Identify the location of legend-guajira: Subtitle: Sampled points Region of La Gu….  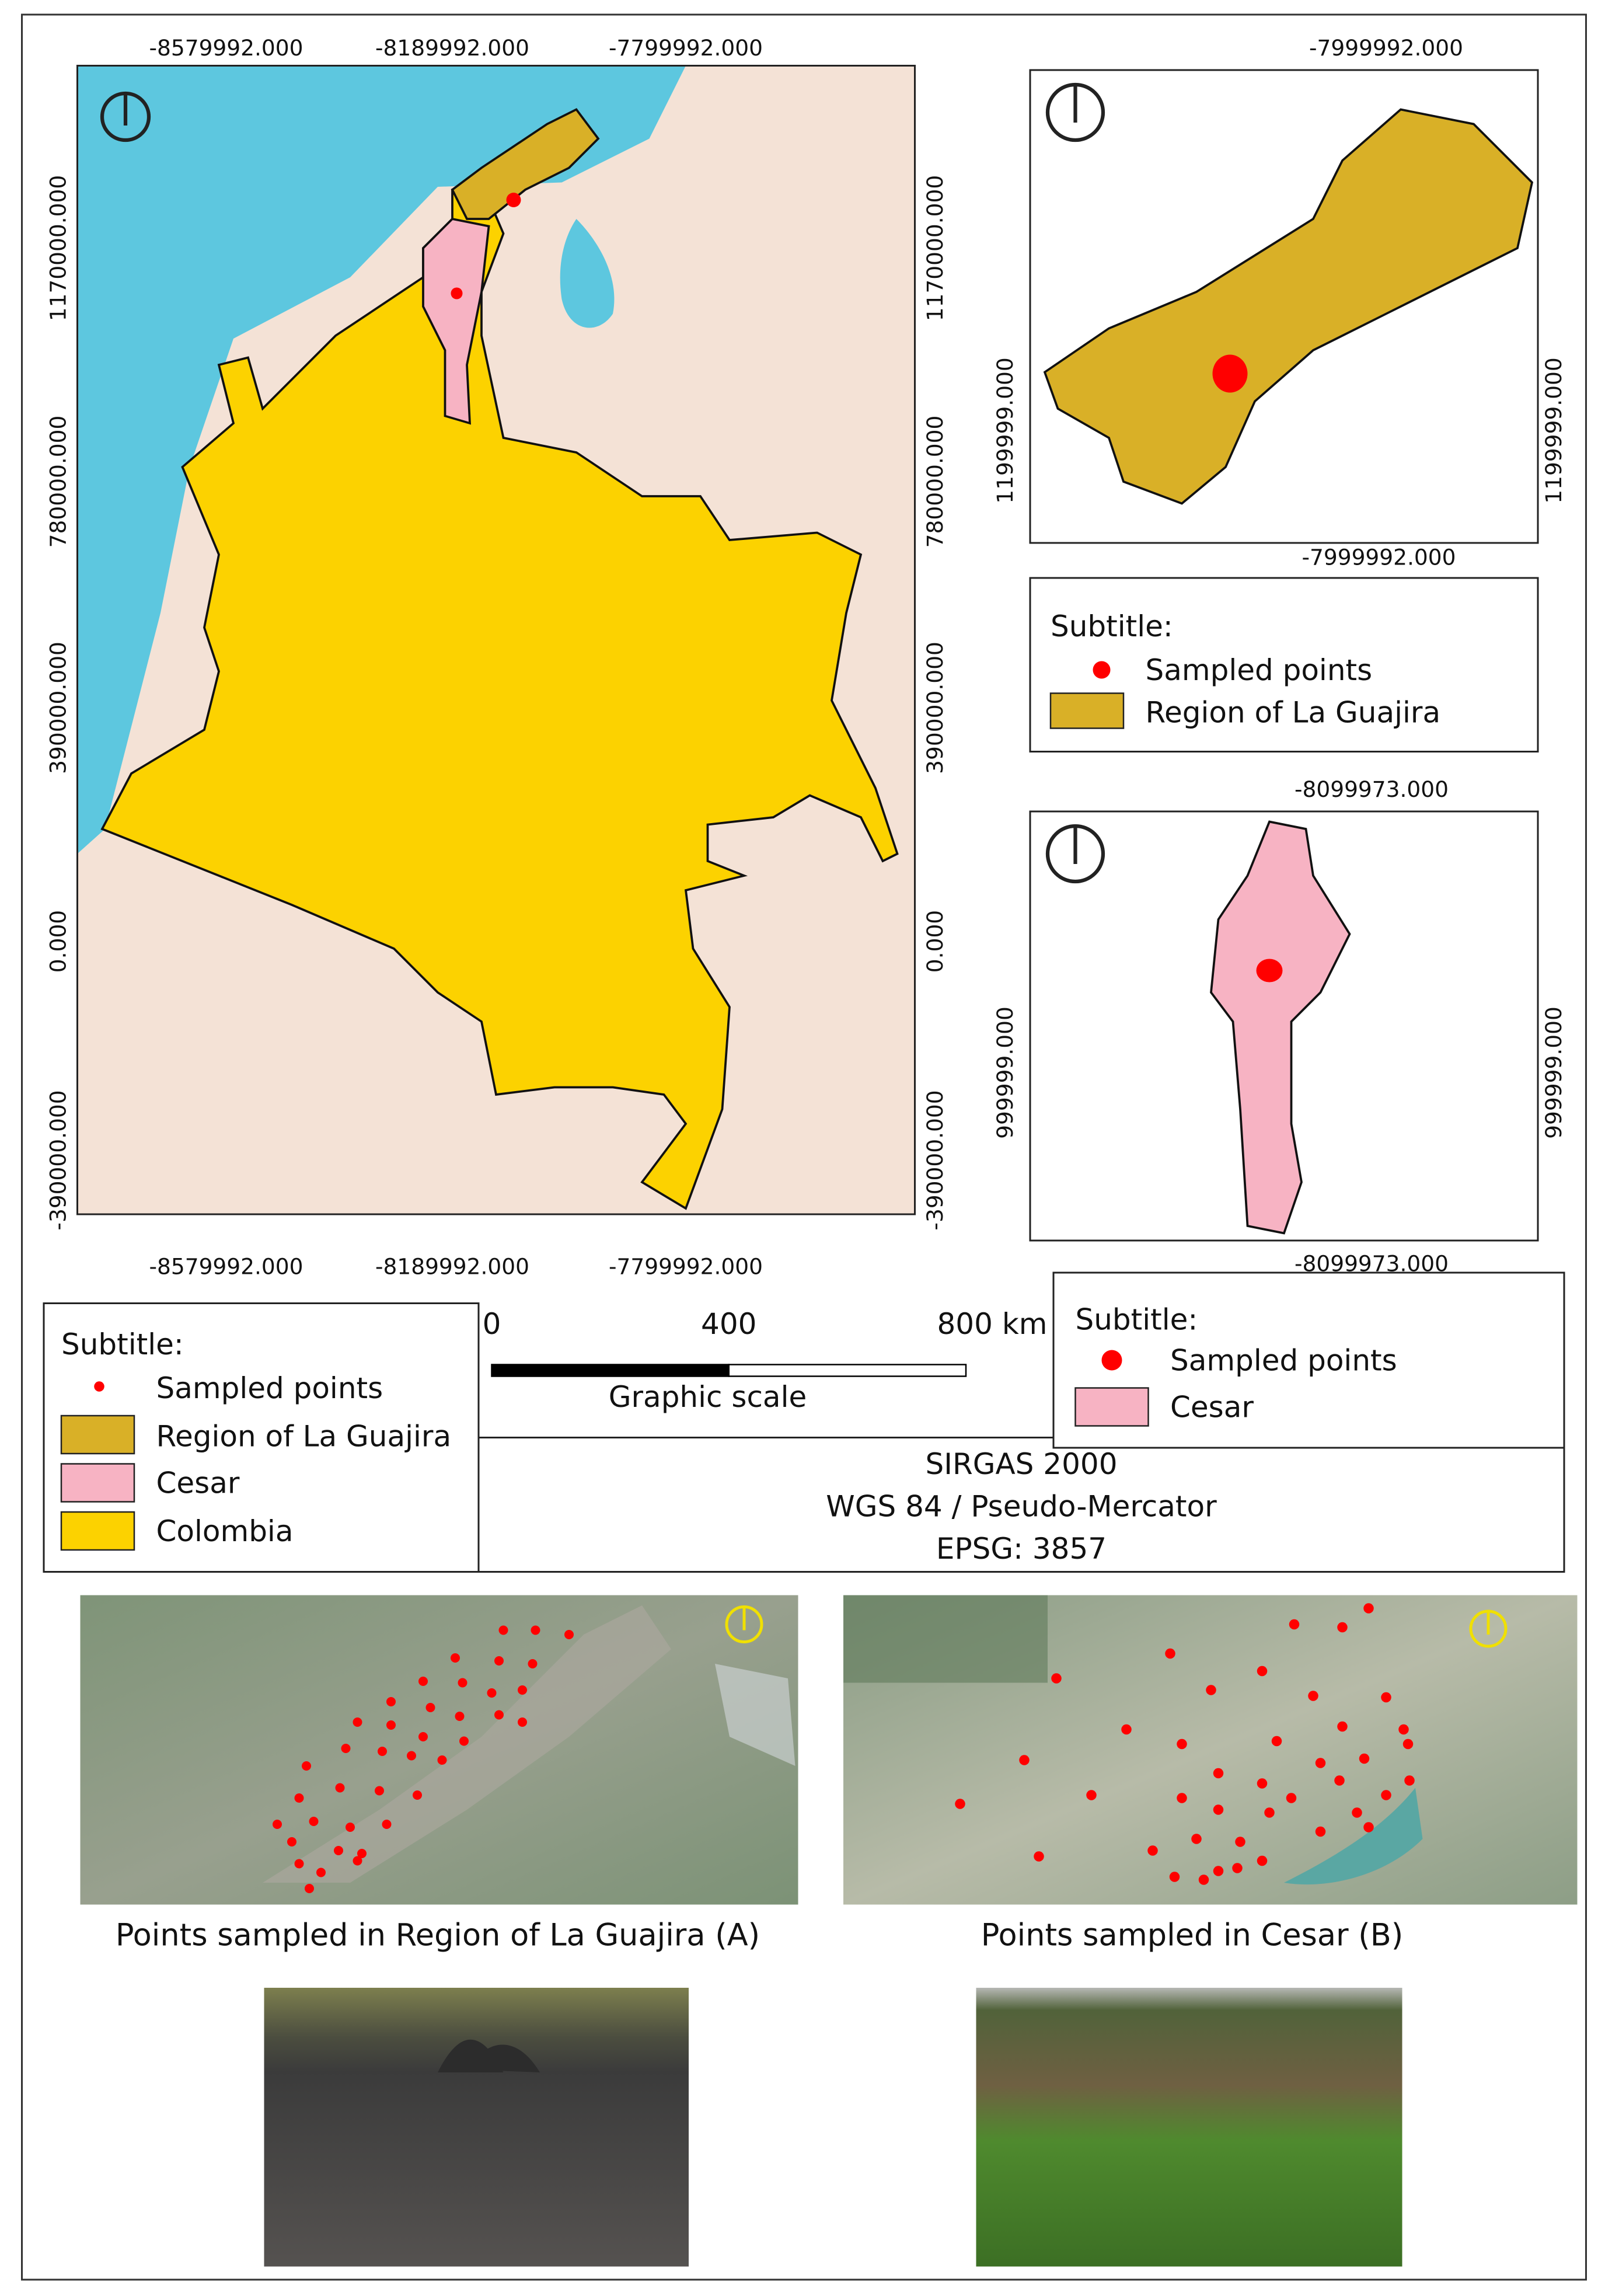
(1284, 665).